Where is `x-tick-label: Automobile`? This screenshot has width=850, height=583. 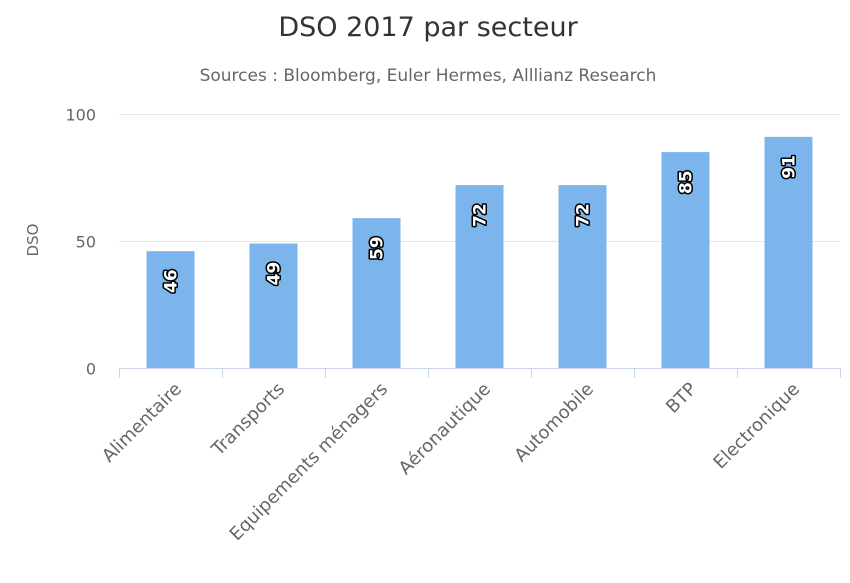 x-tick-label: Automobile is located at coordinates (554, 423).